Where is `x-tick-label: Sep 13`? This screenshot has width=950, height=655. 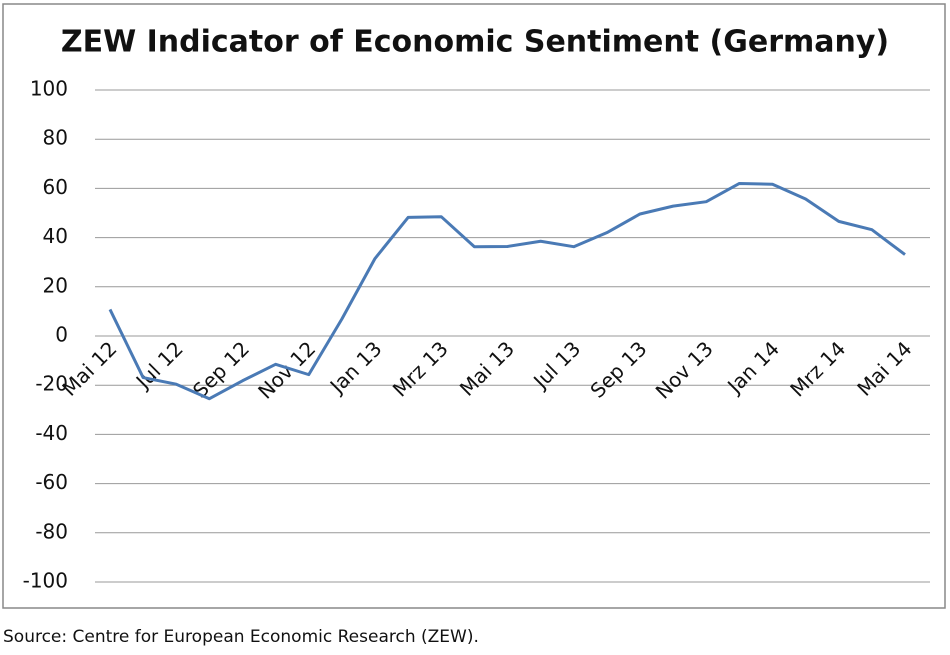 x-tick-label: Sep 13 is located at coordinates (618, 370).